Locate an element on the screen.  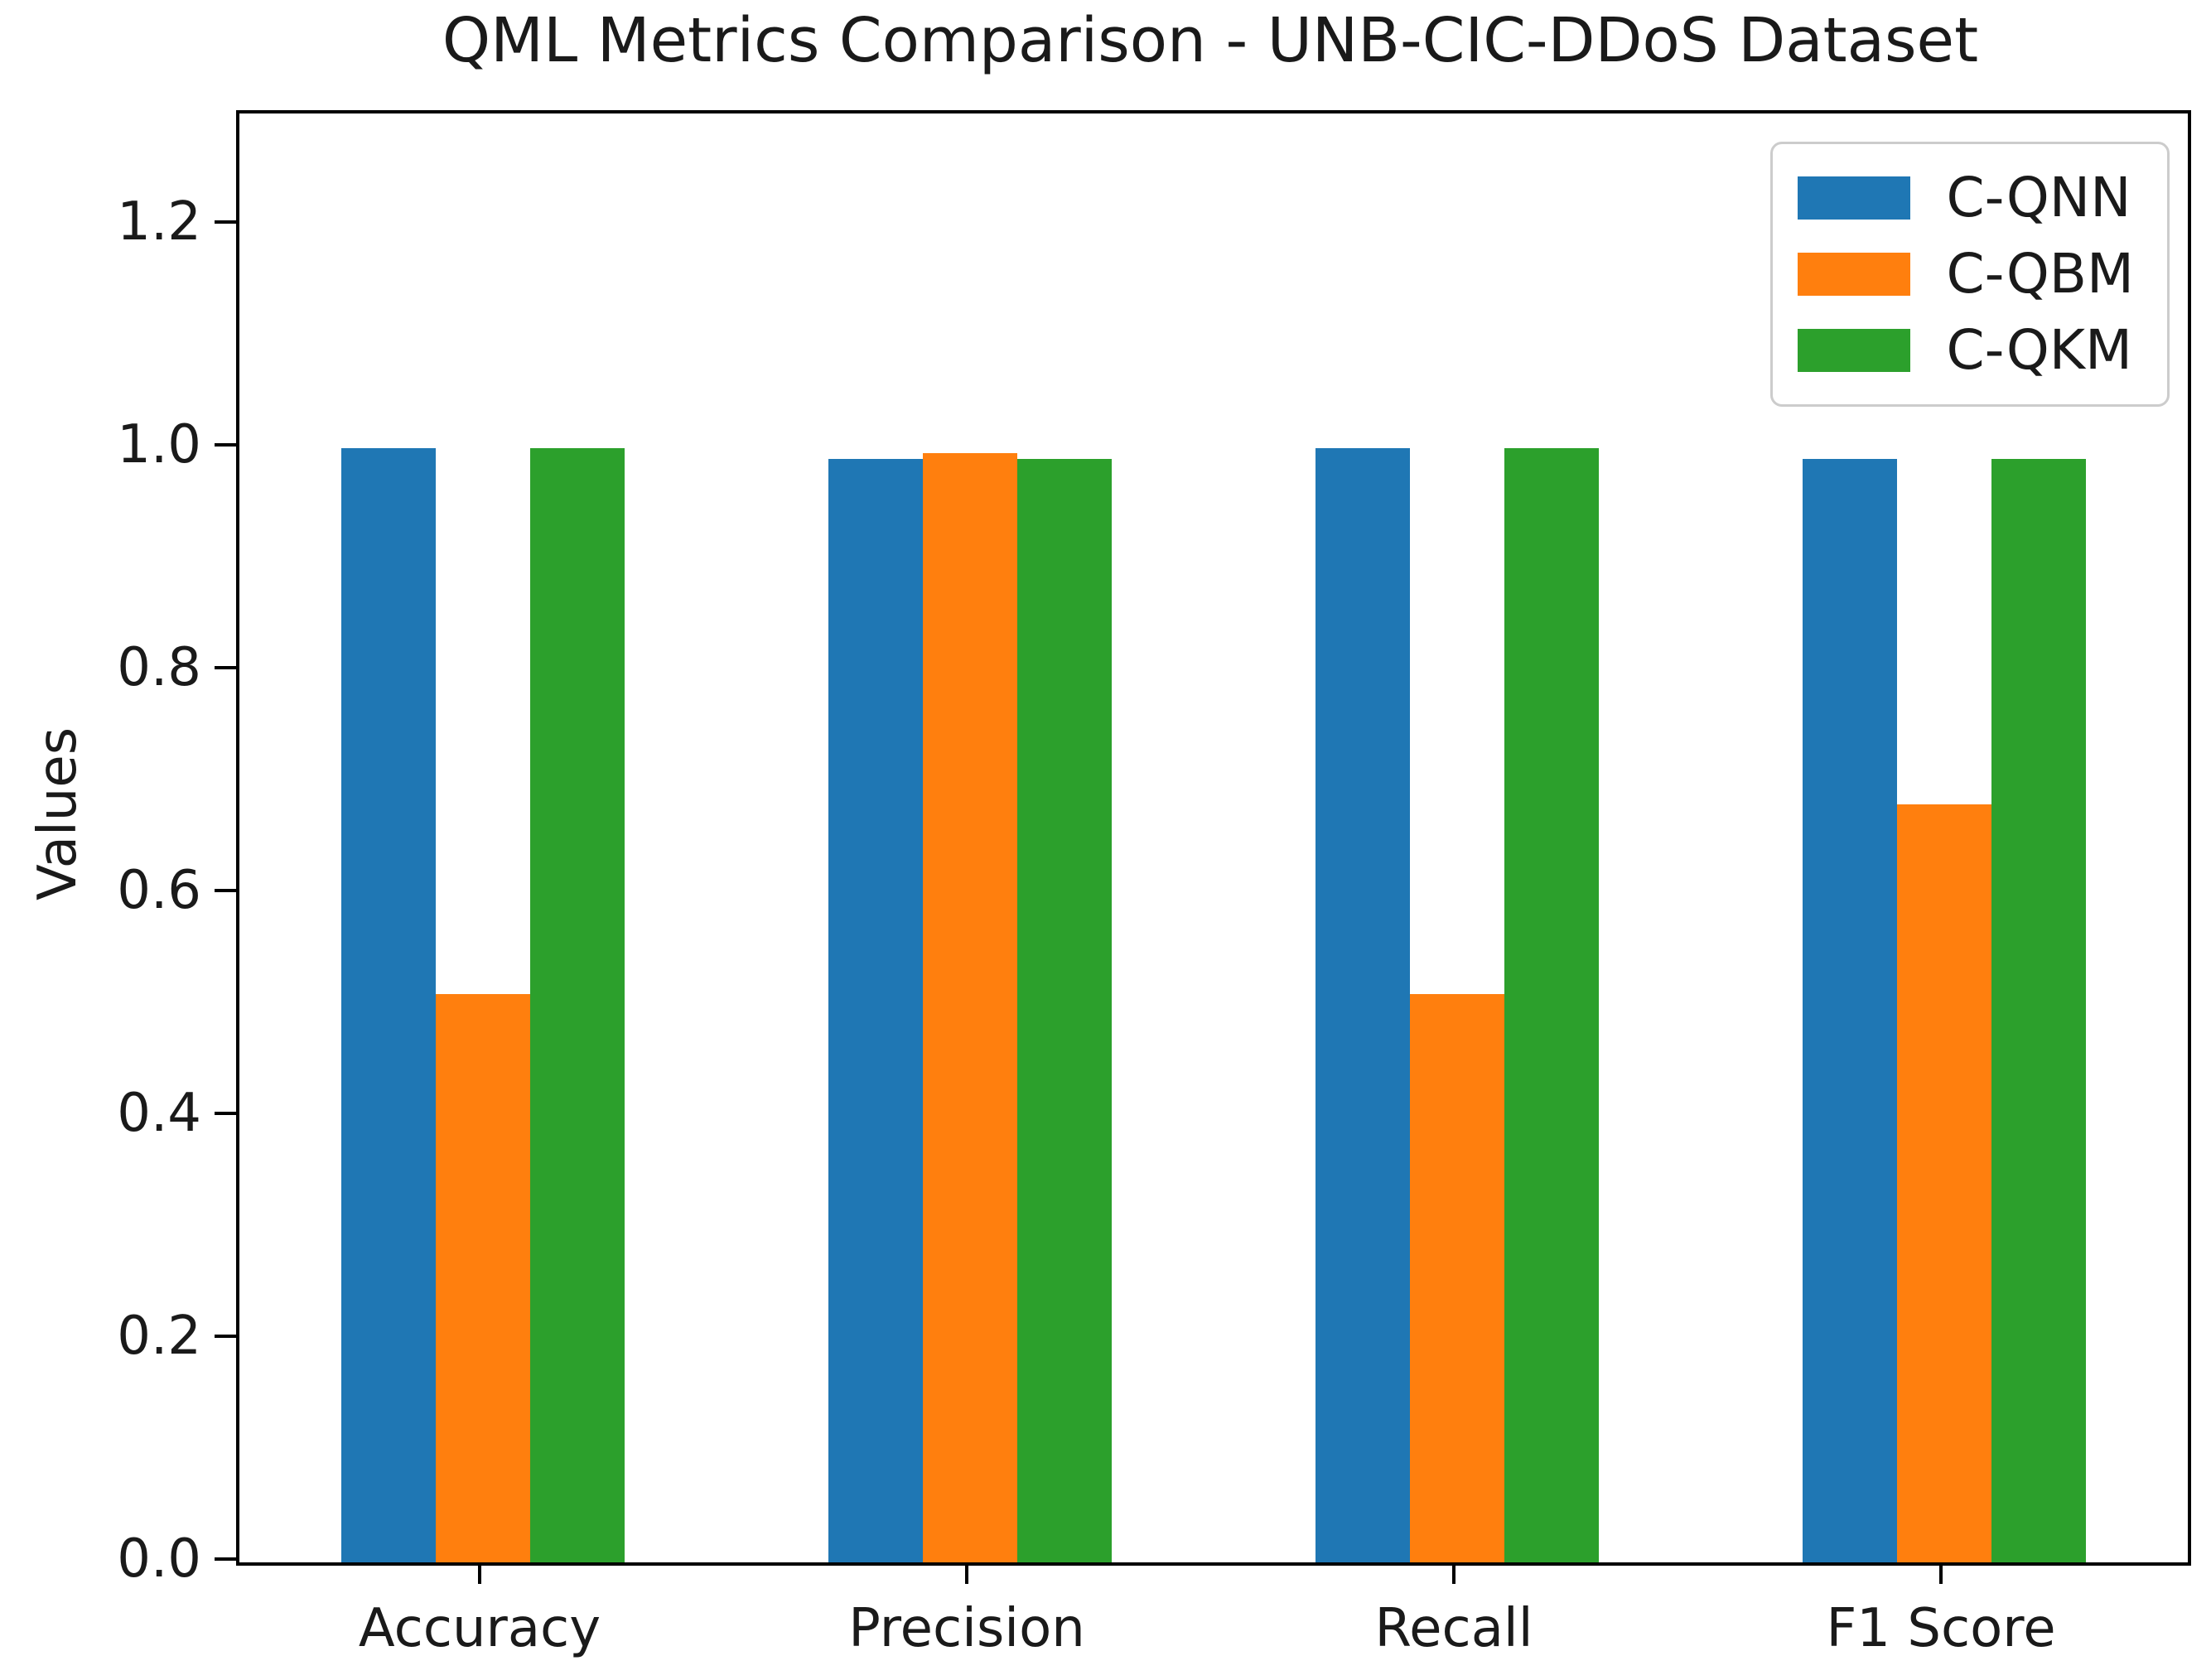
y-tick-label: 1.2 is located at coordinates (159, 222).